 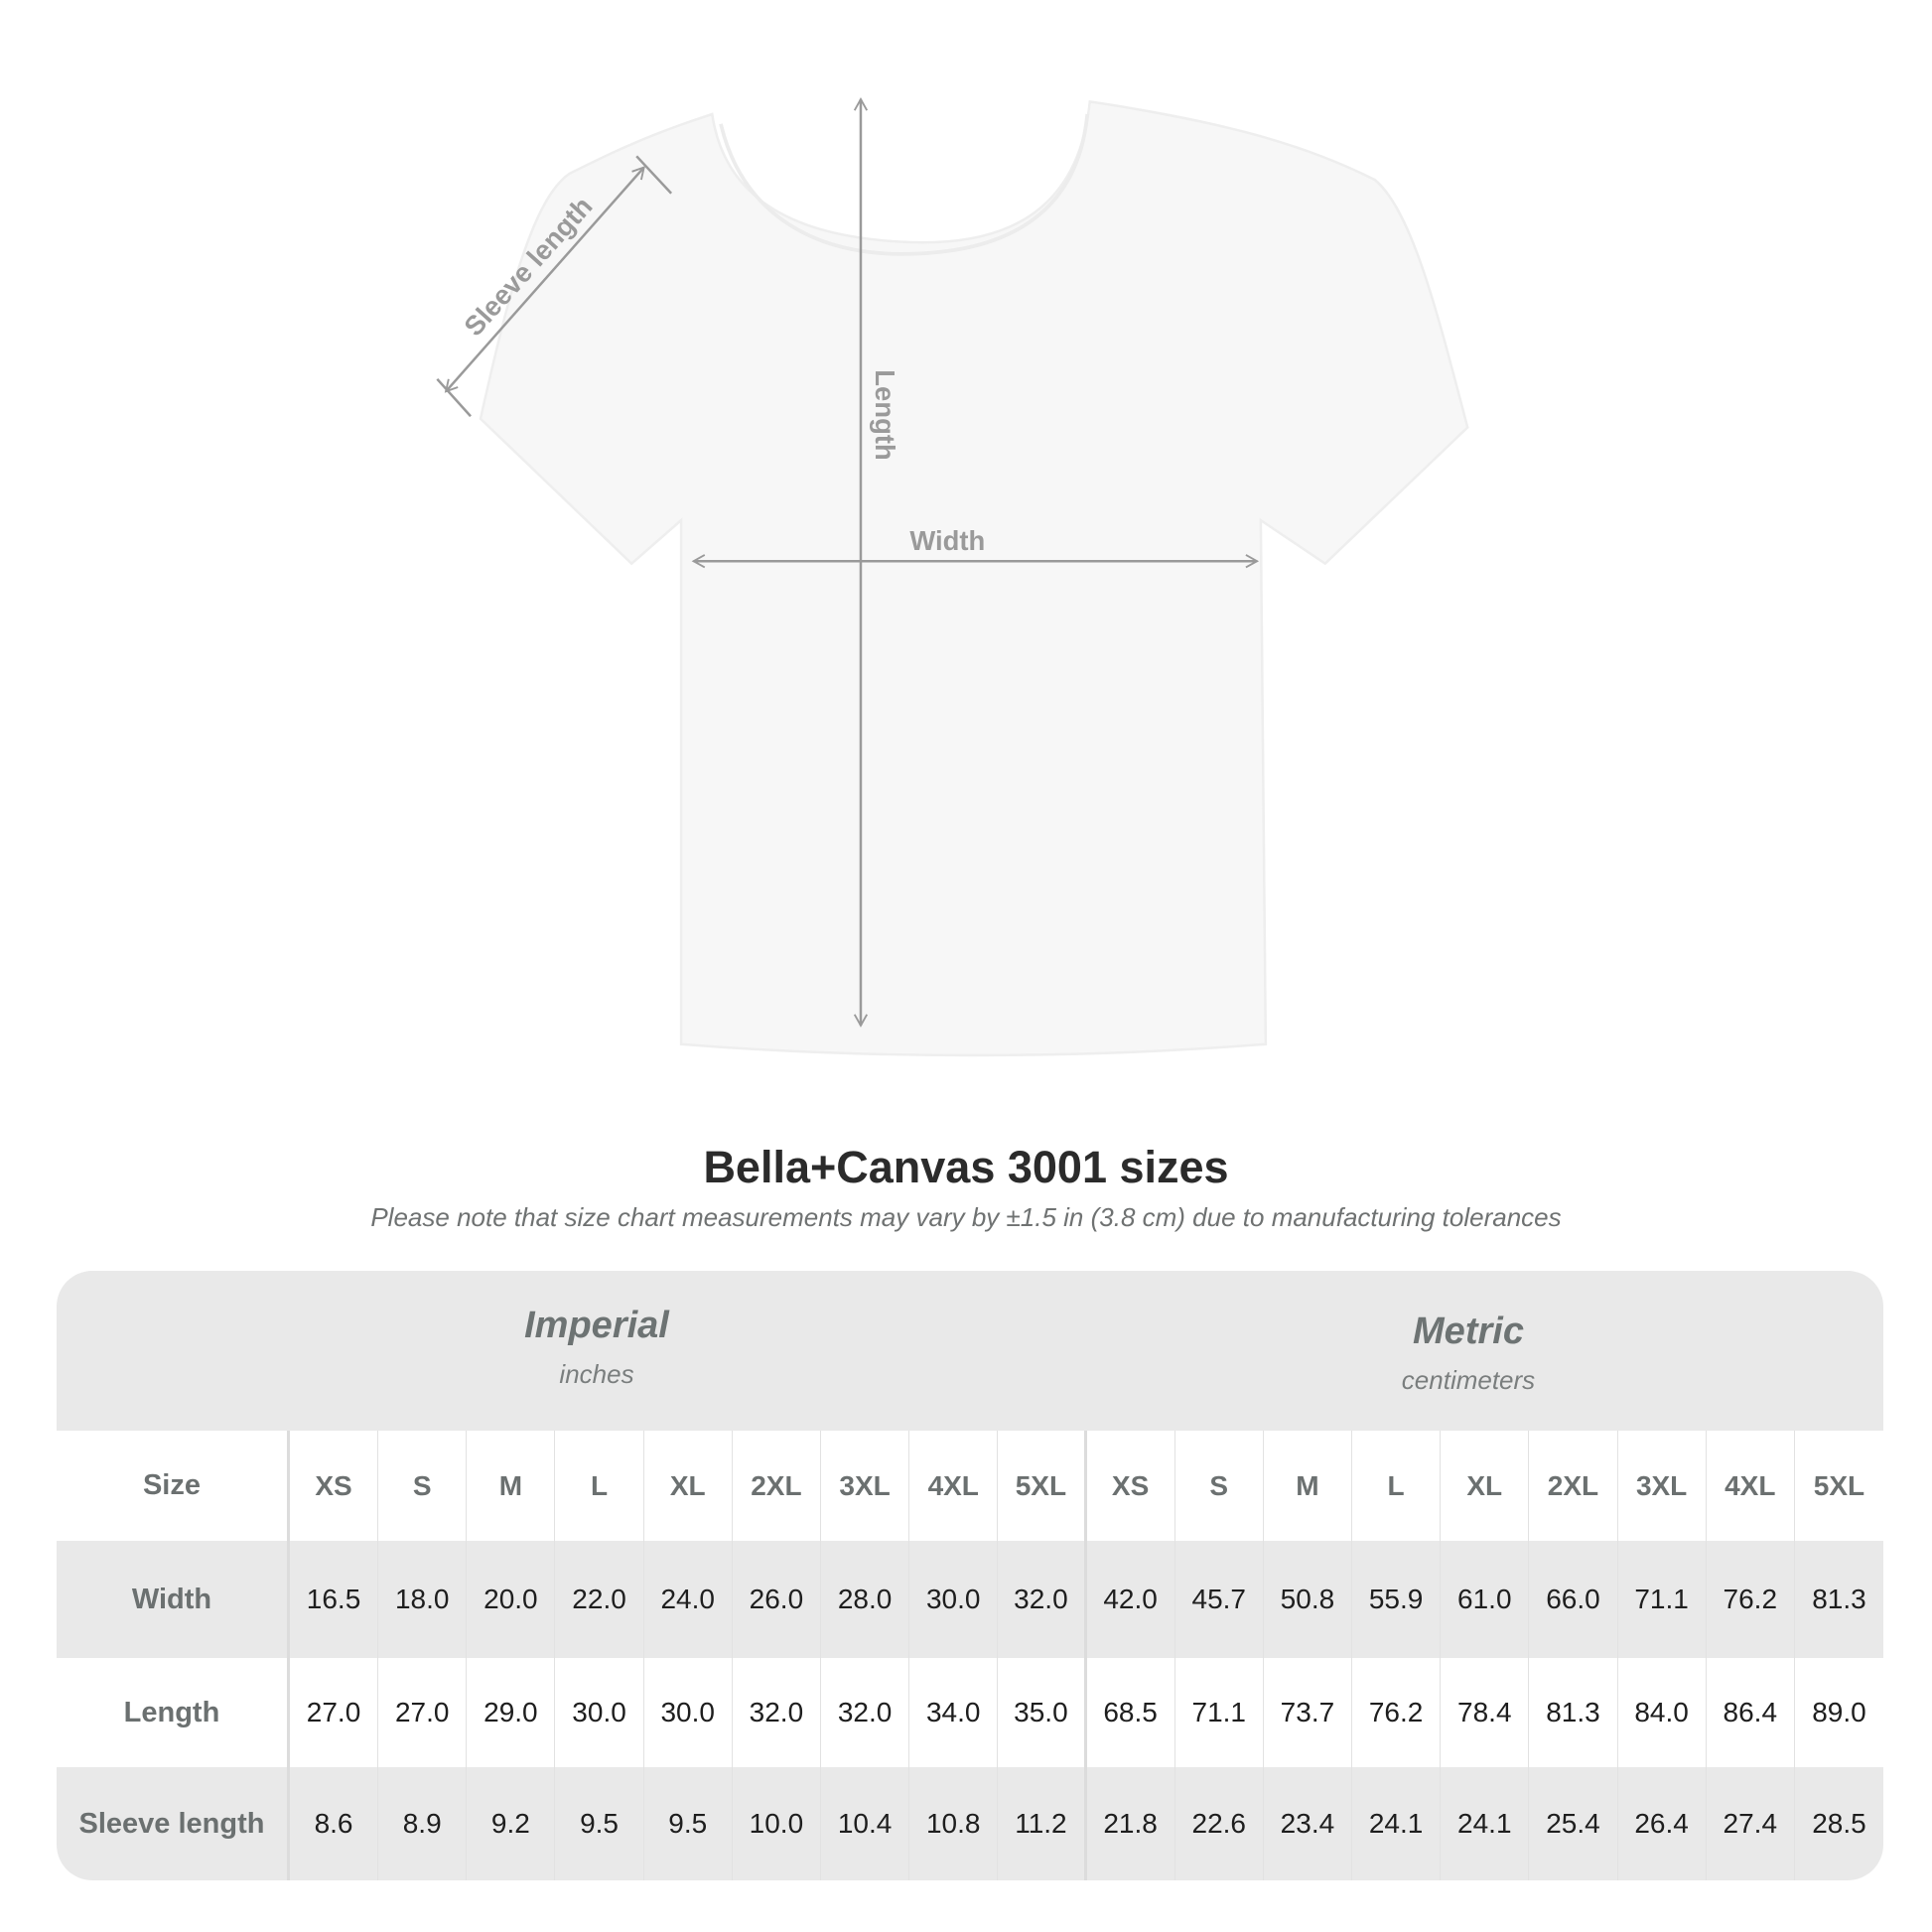 I want to click on cell-imperial-l: 9.5, so click(x=599, y=1823).